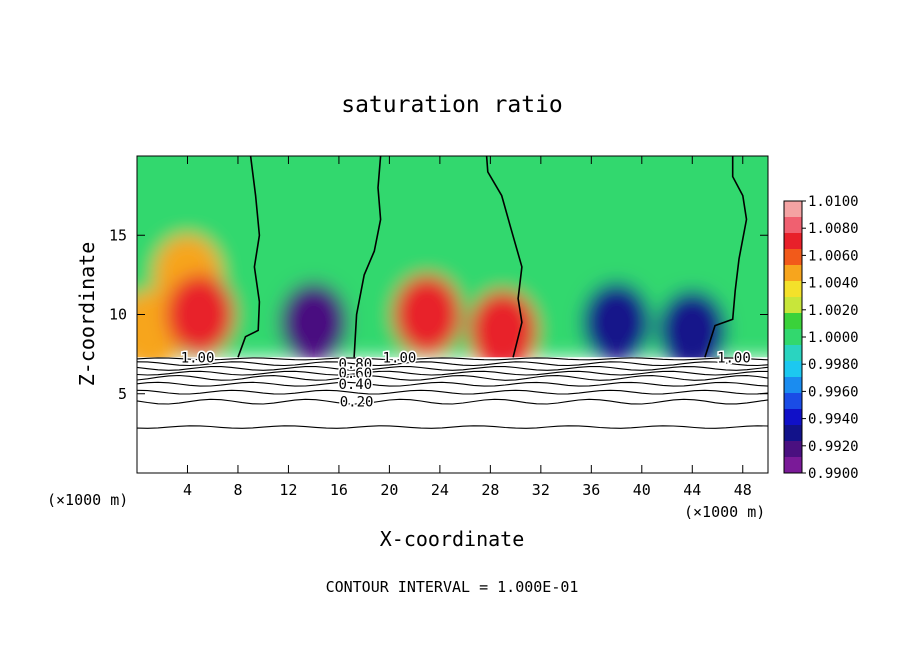 Image resolution: width=904 pixels, height=654 pixels. What do you see at coordinates (87, 314) in the screenshot?
I see `y-axis-label: Z-coordinate` at bounding box center [87, 314].